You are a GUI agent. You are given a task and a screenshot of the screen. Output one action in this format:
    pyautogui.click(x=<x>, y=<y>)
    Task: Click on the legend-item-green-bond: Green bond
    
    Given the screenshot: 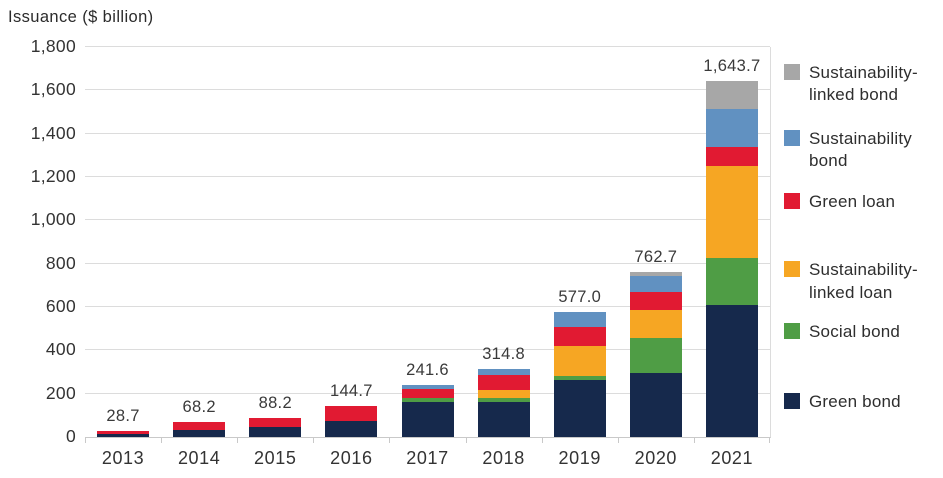 What is the action you would take?
    pyautogui.click(x=860, y=402)
    